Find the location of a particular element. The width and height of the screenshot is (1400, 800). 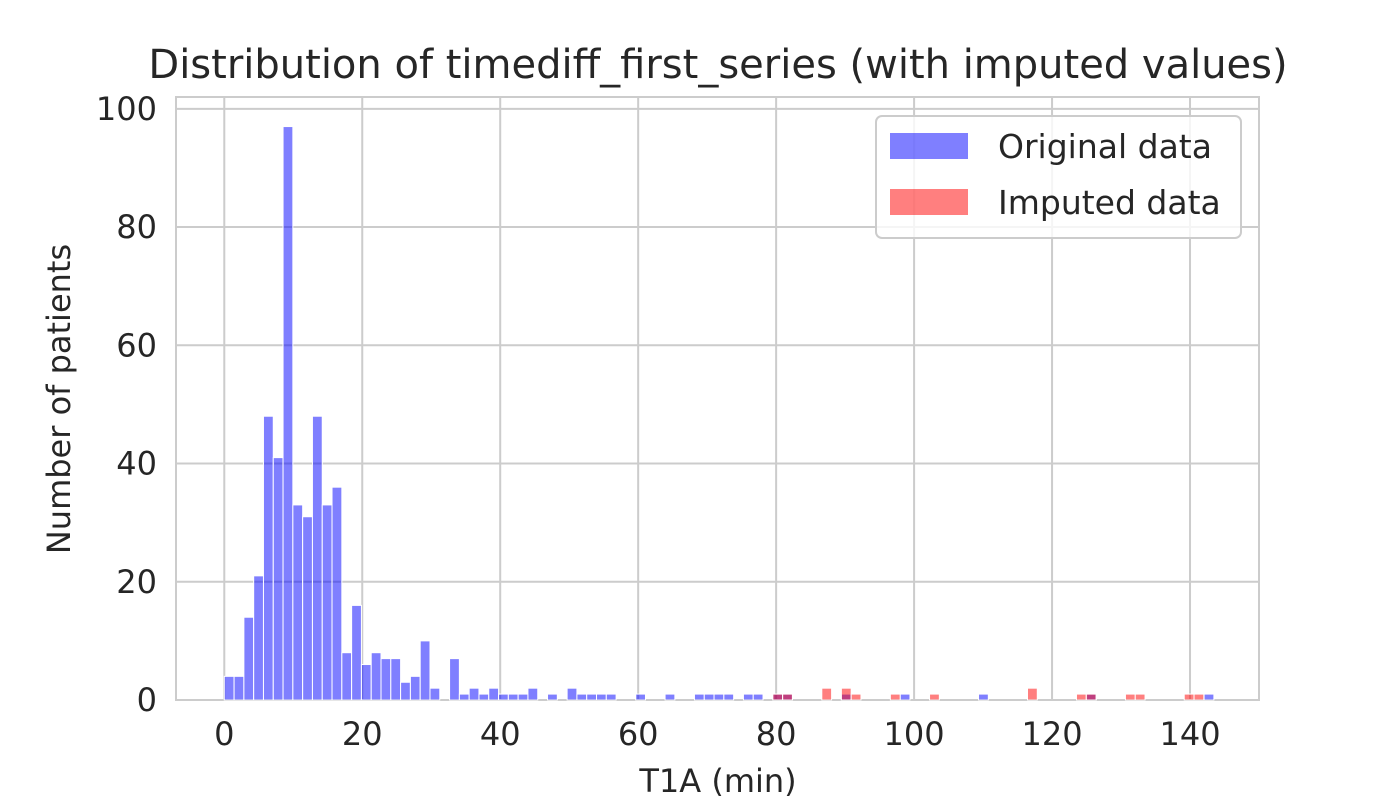

x-tick-labels: 0 20 40 60 80 100 120 140 is located at coordinates (717, 734).